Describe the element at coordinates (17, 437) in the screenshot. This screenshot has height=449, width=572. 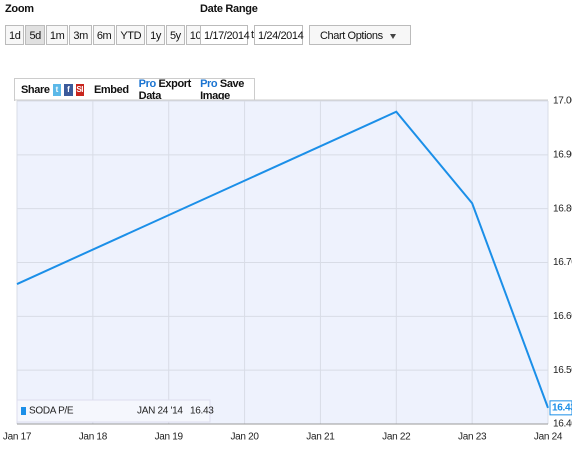
I see `x-tick-label: Jan 17` at that location.